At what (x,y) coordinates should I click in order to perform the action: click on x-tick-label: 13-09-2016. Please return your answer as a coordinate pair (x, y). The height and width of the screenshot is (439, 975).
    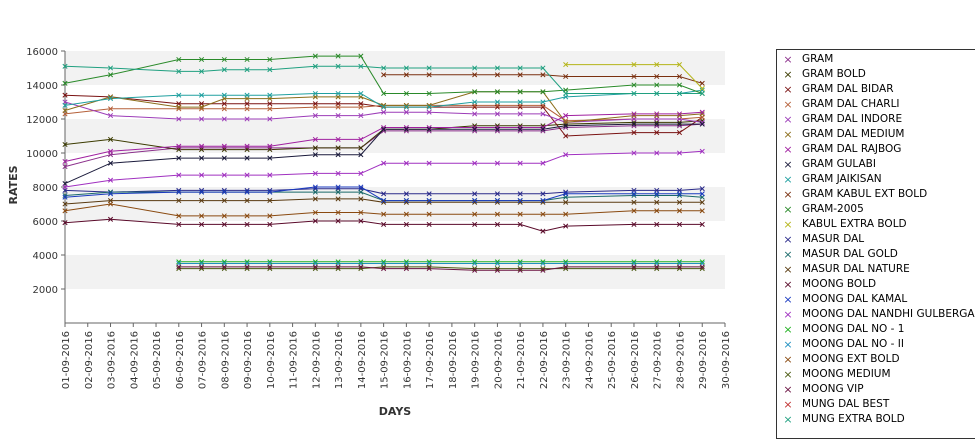
    Looking at the image, I should click on (339, 360).